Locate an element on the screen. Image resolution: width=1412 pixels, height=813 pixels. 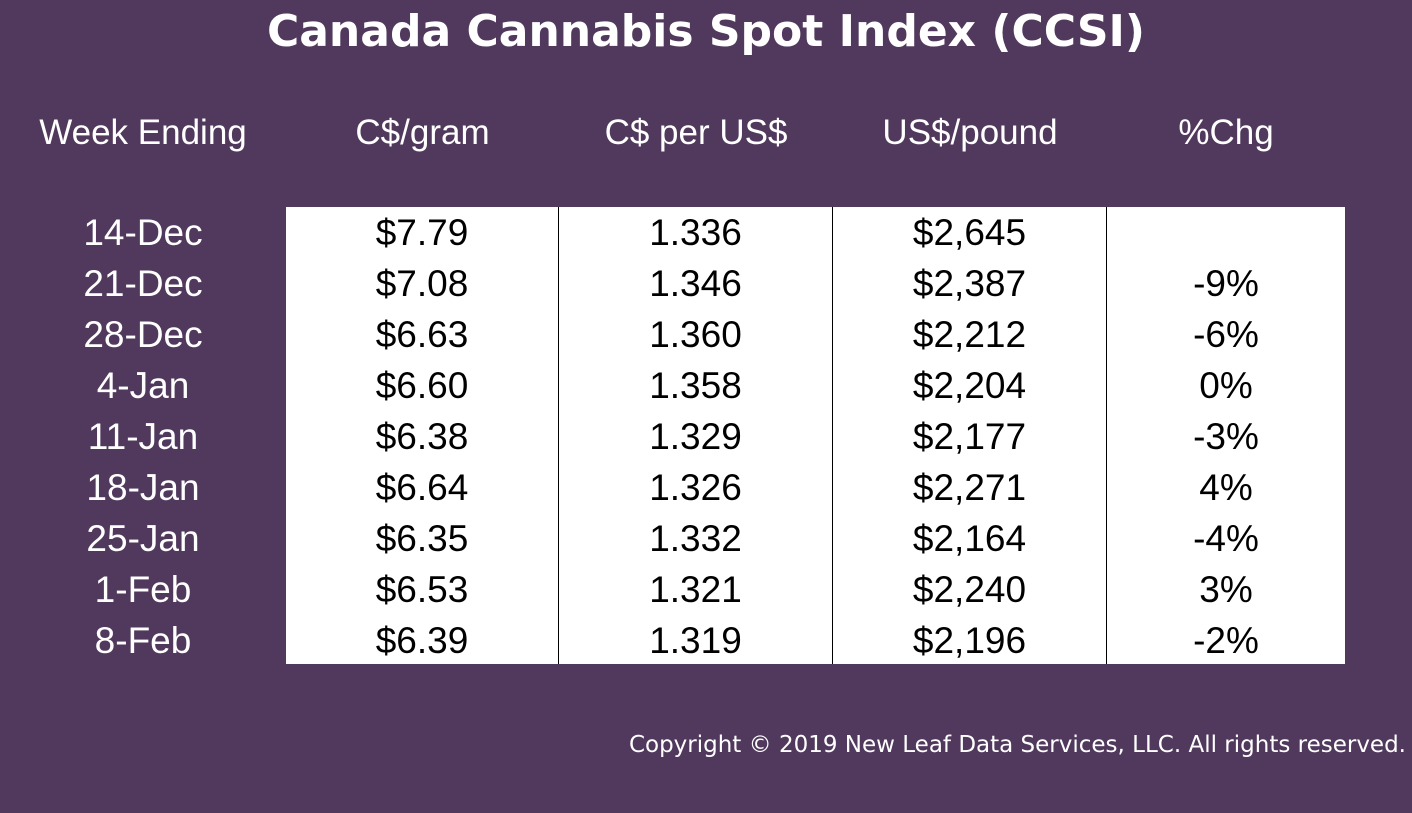
page-title: Canada Cannabis Spot Index (CCSI) is located at coordinates (706, 31).